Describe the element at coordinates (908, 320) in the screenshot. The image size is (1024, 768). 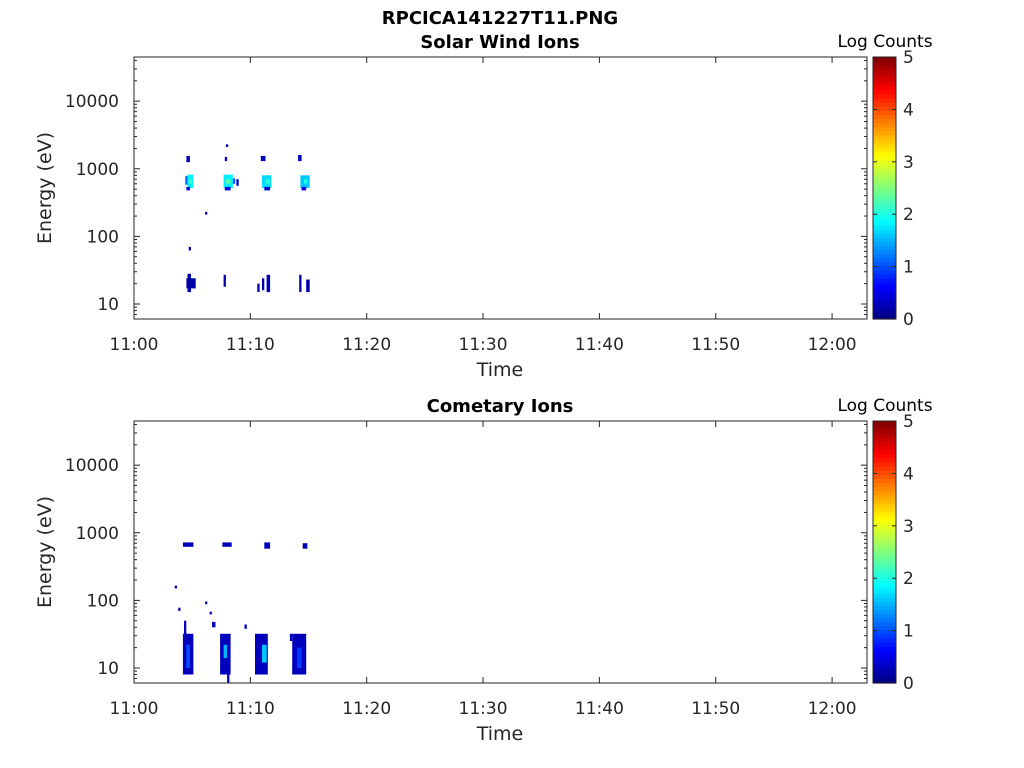
I see `colorbar-tick-label: 0` at that location.